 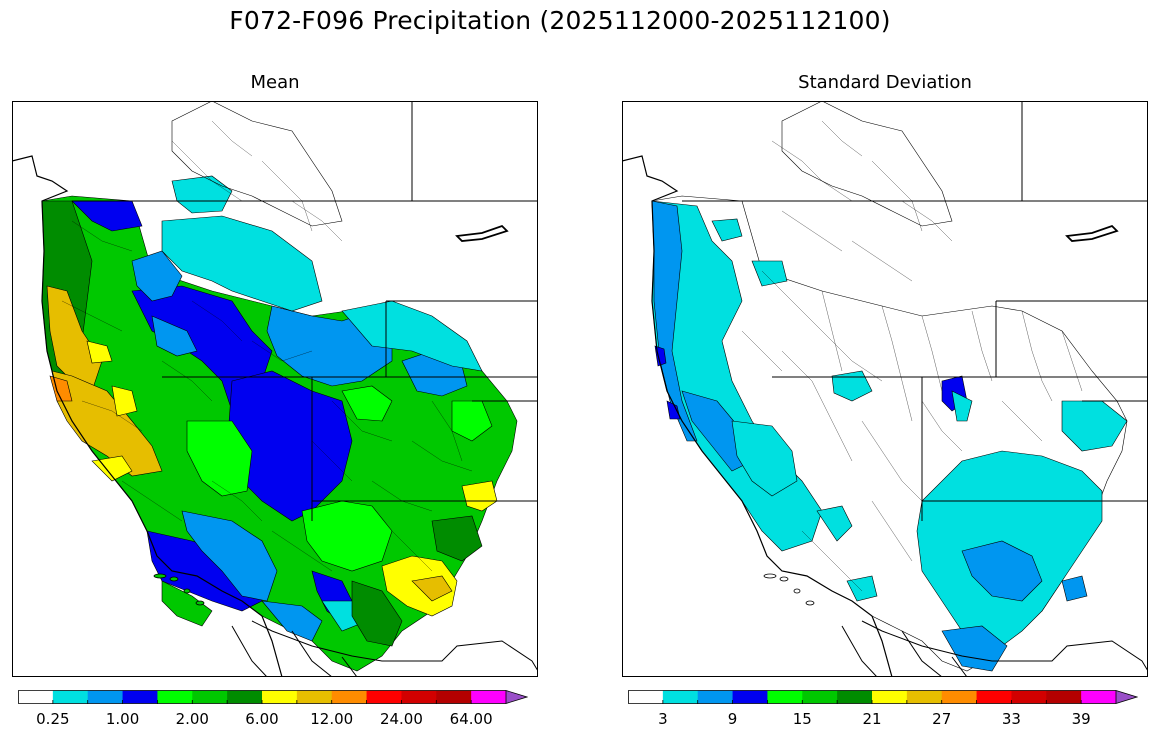 I want to click on mean-colorbar, so click(x=273, y=697).